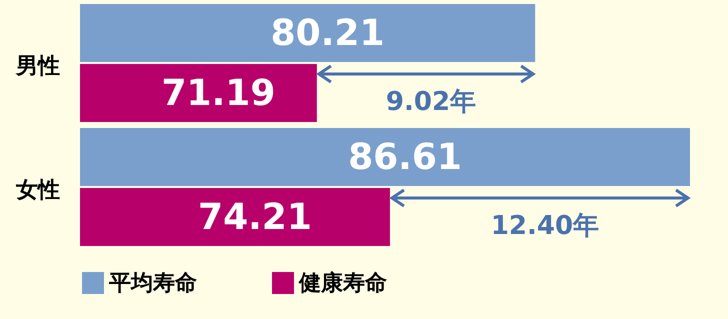 Image resolution: width=728 pixels, height=319 pixels. I want to click on y-tick-label: 女性, so click(37, 191).